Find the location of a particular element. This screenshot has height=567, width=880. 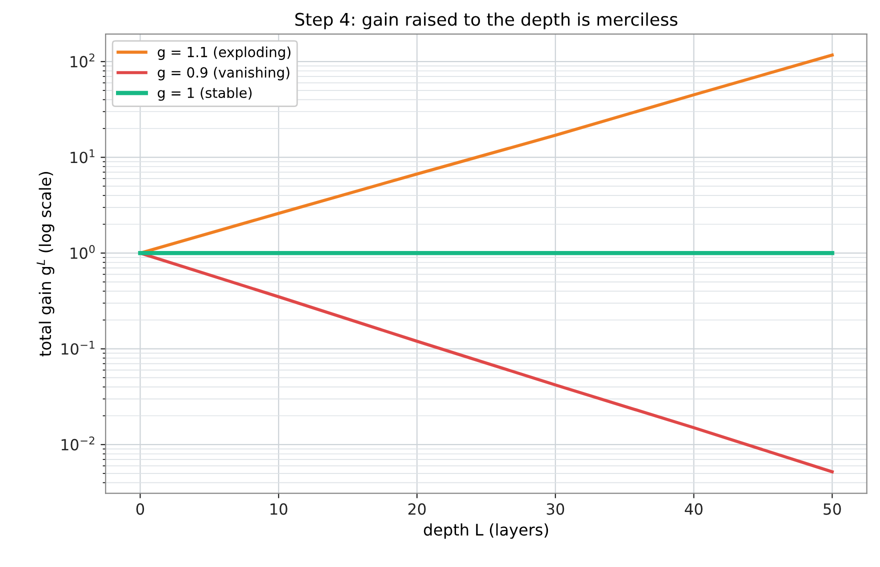

legend-label: g = 1 (stable) is located at coordinates (205, 94).